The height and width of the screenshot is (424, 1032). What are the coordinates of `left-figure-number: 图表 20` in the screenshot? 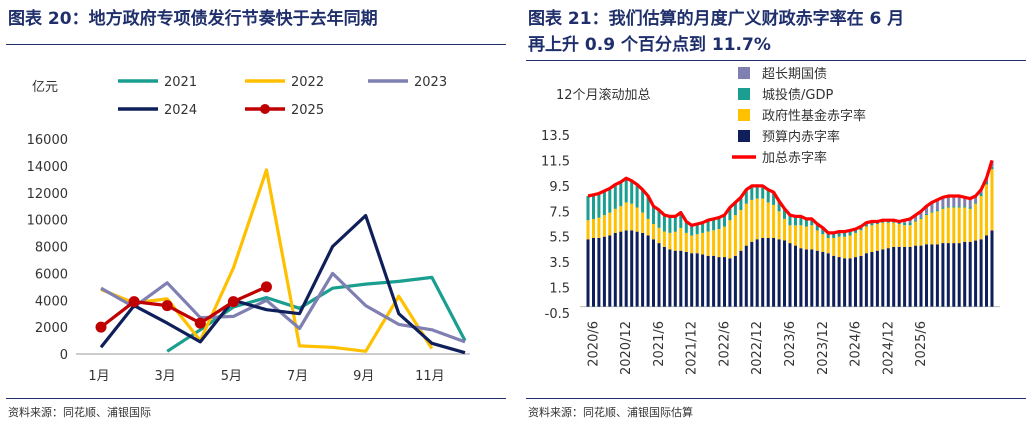 It's located at (40, 19).